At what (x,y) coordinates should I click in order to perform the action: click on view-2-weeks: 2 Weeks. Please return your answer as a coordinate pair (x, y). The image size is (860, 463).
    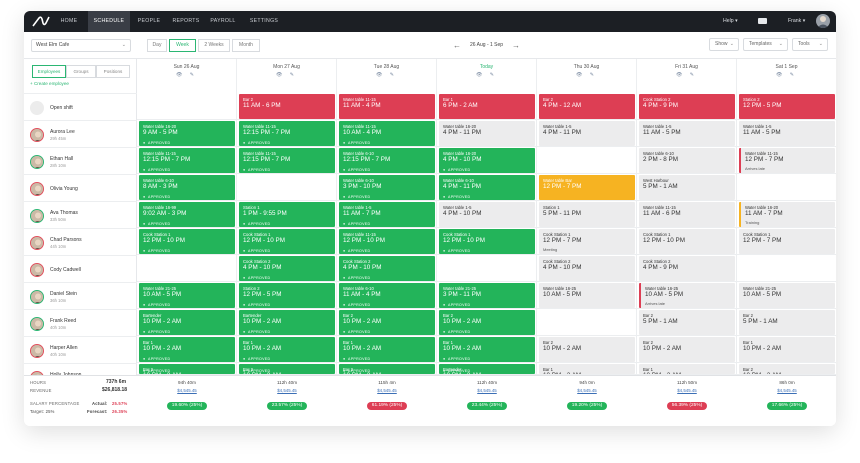
    Looking at the image, I should click on (214, 45).